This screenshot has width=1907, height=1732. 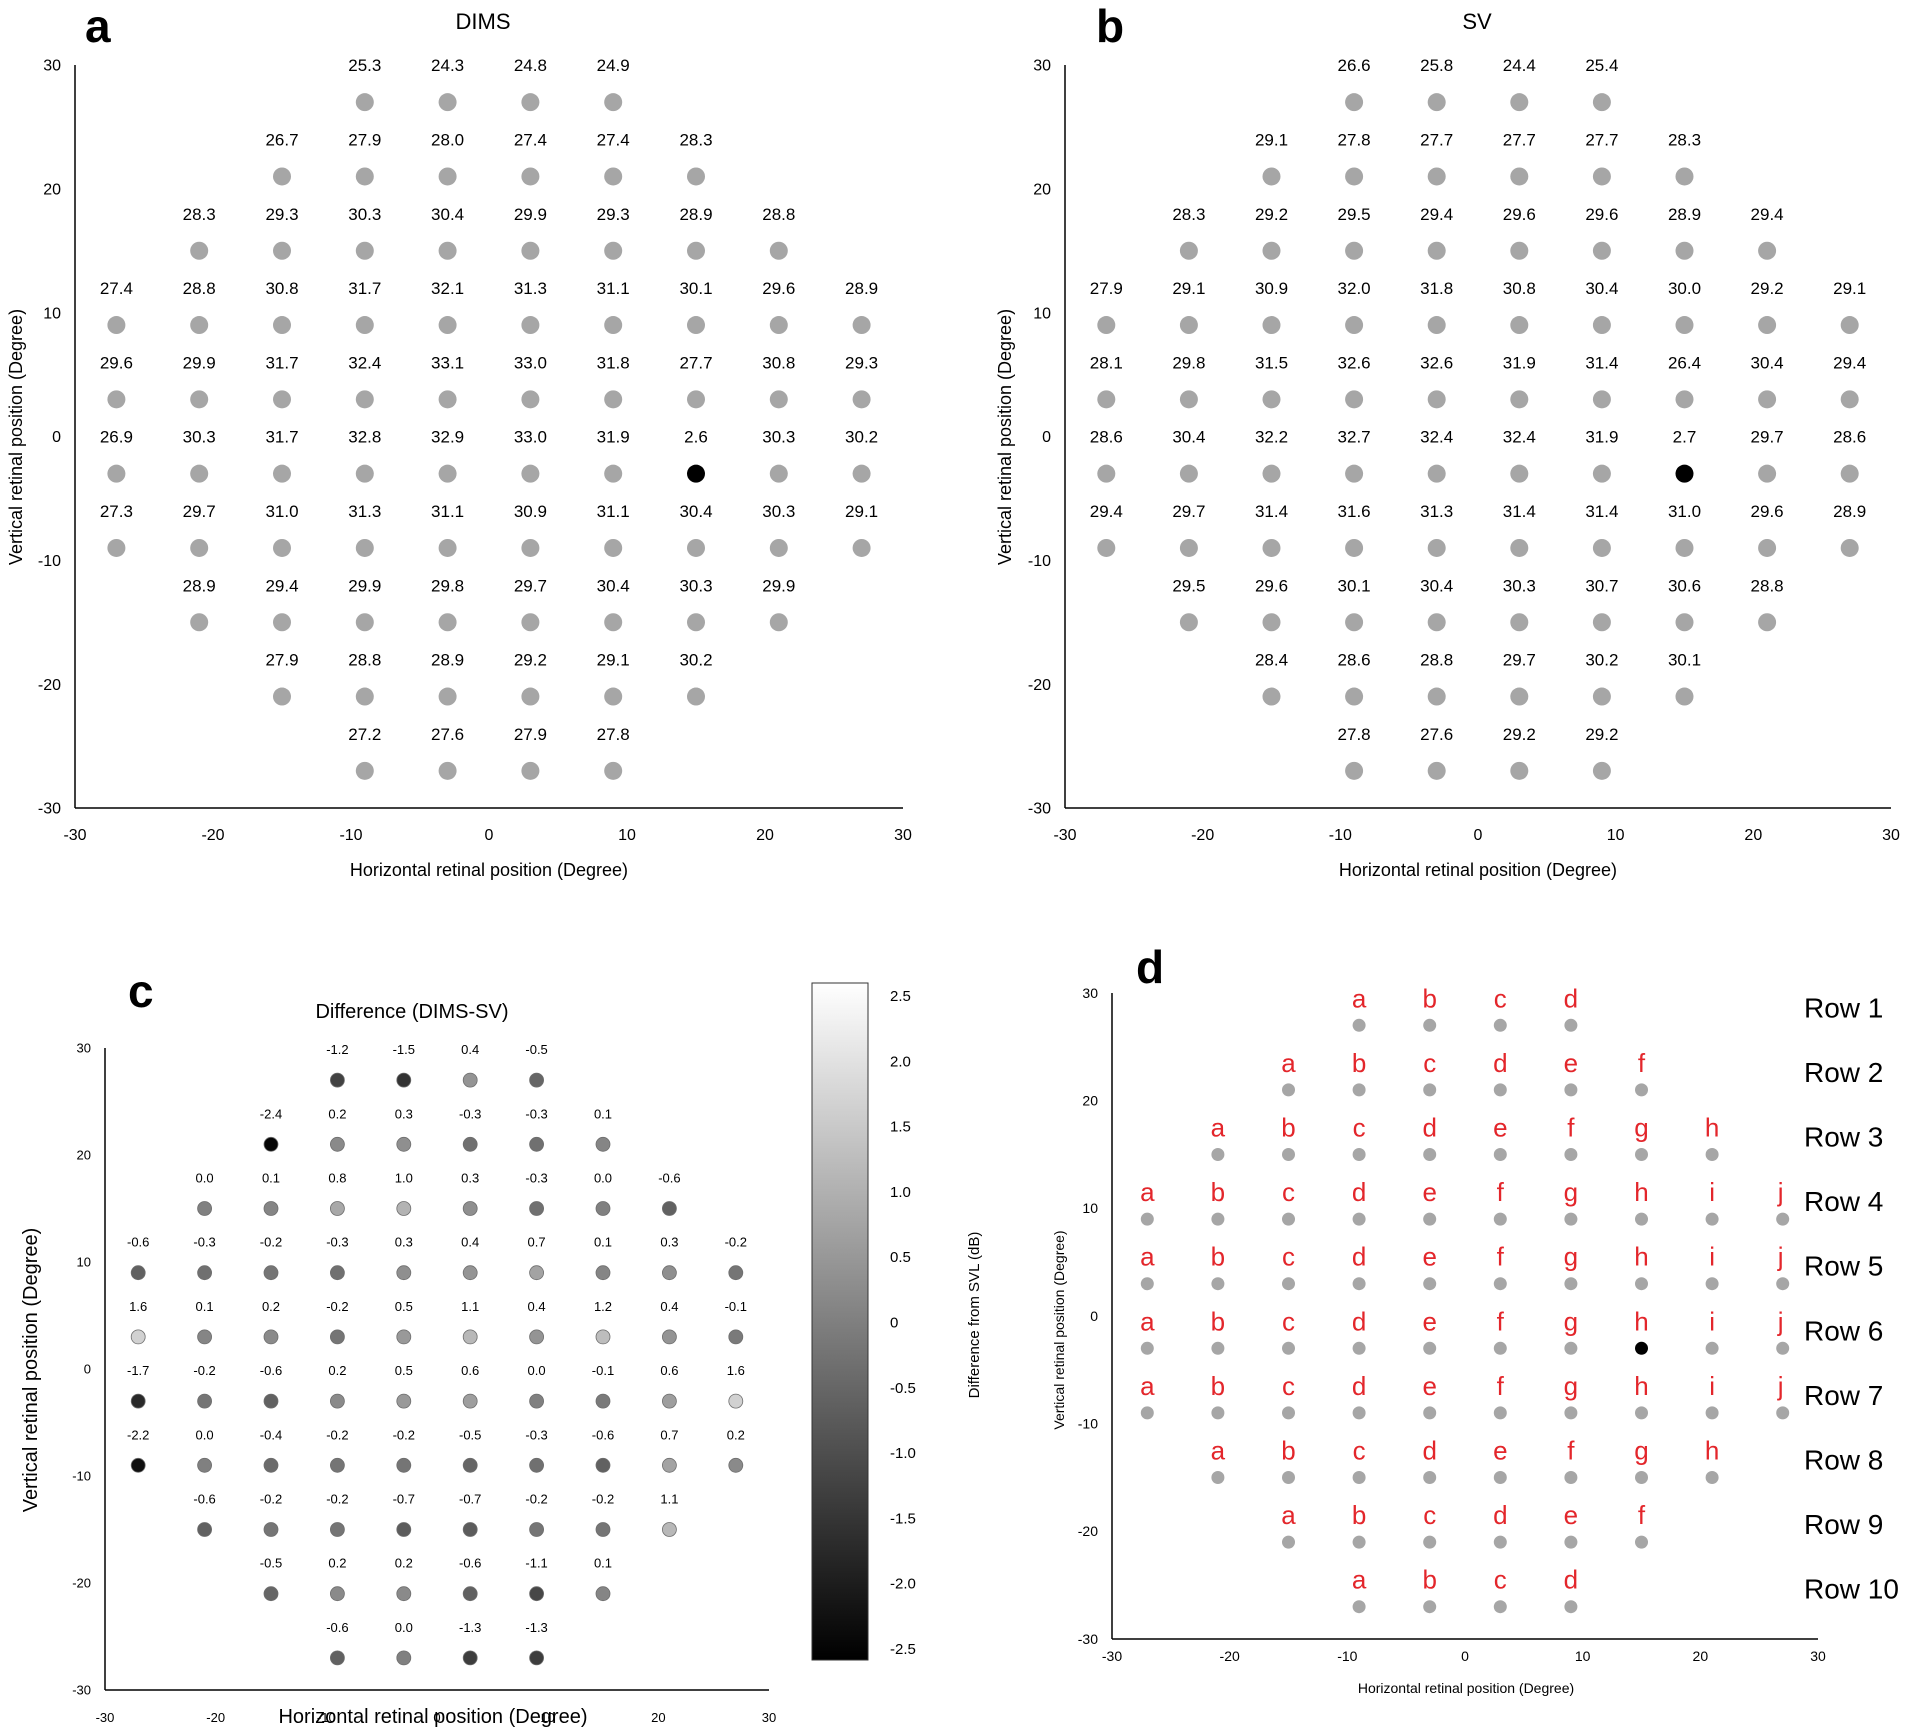 I want to click on y-axis-label: Vertical retinal position (Degree), so click(x=1005, y=437).